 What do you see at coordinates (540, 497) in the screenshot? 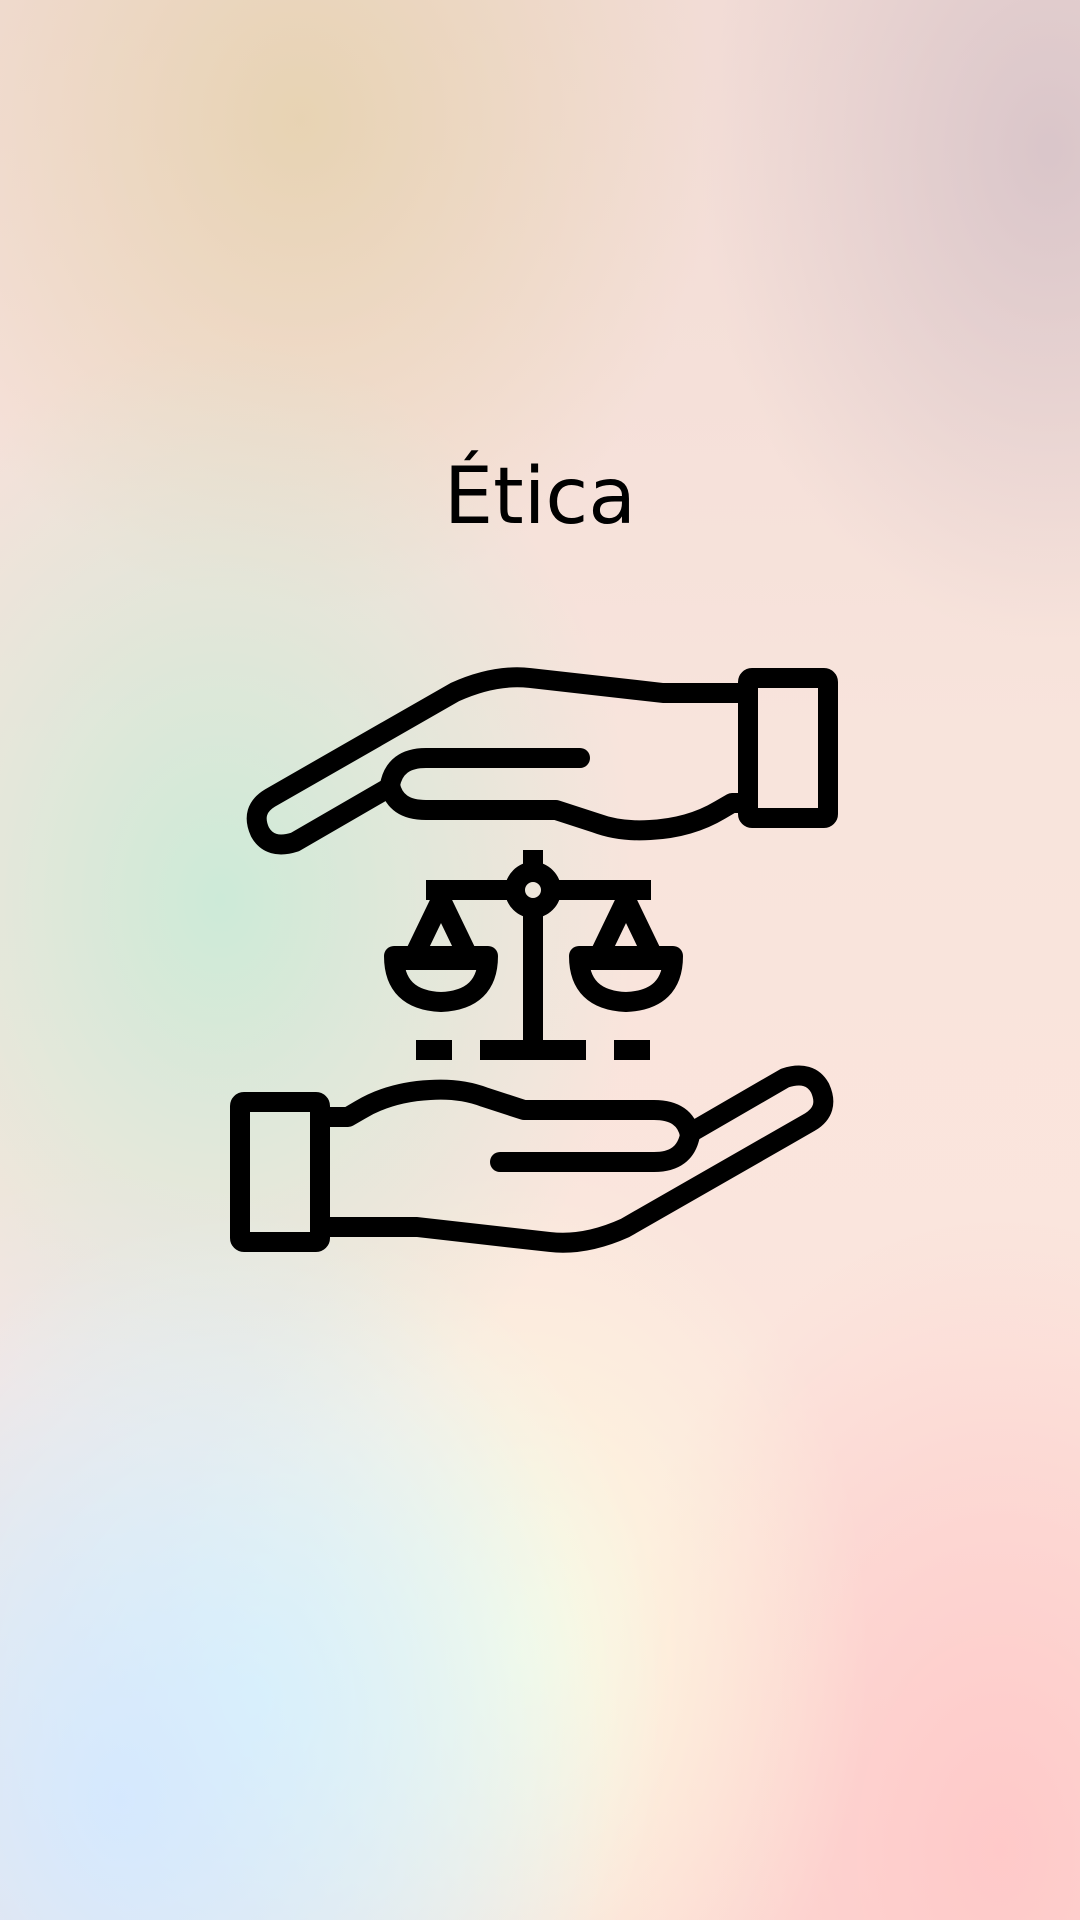
I see `page-title: Ética` at bounding box center [540, 497].